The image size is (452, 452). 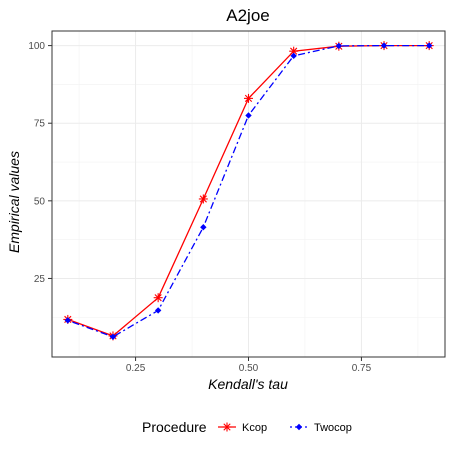 What do you see at coordinates (248, 384) in the screenshot?
I see `x-axis-title: Kendall's tau` at bounding box center [248, 384].